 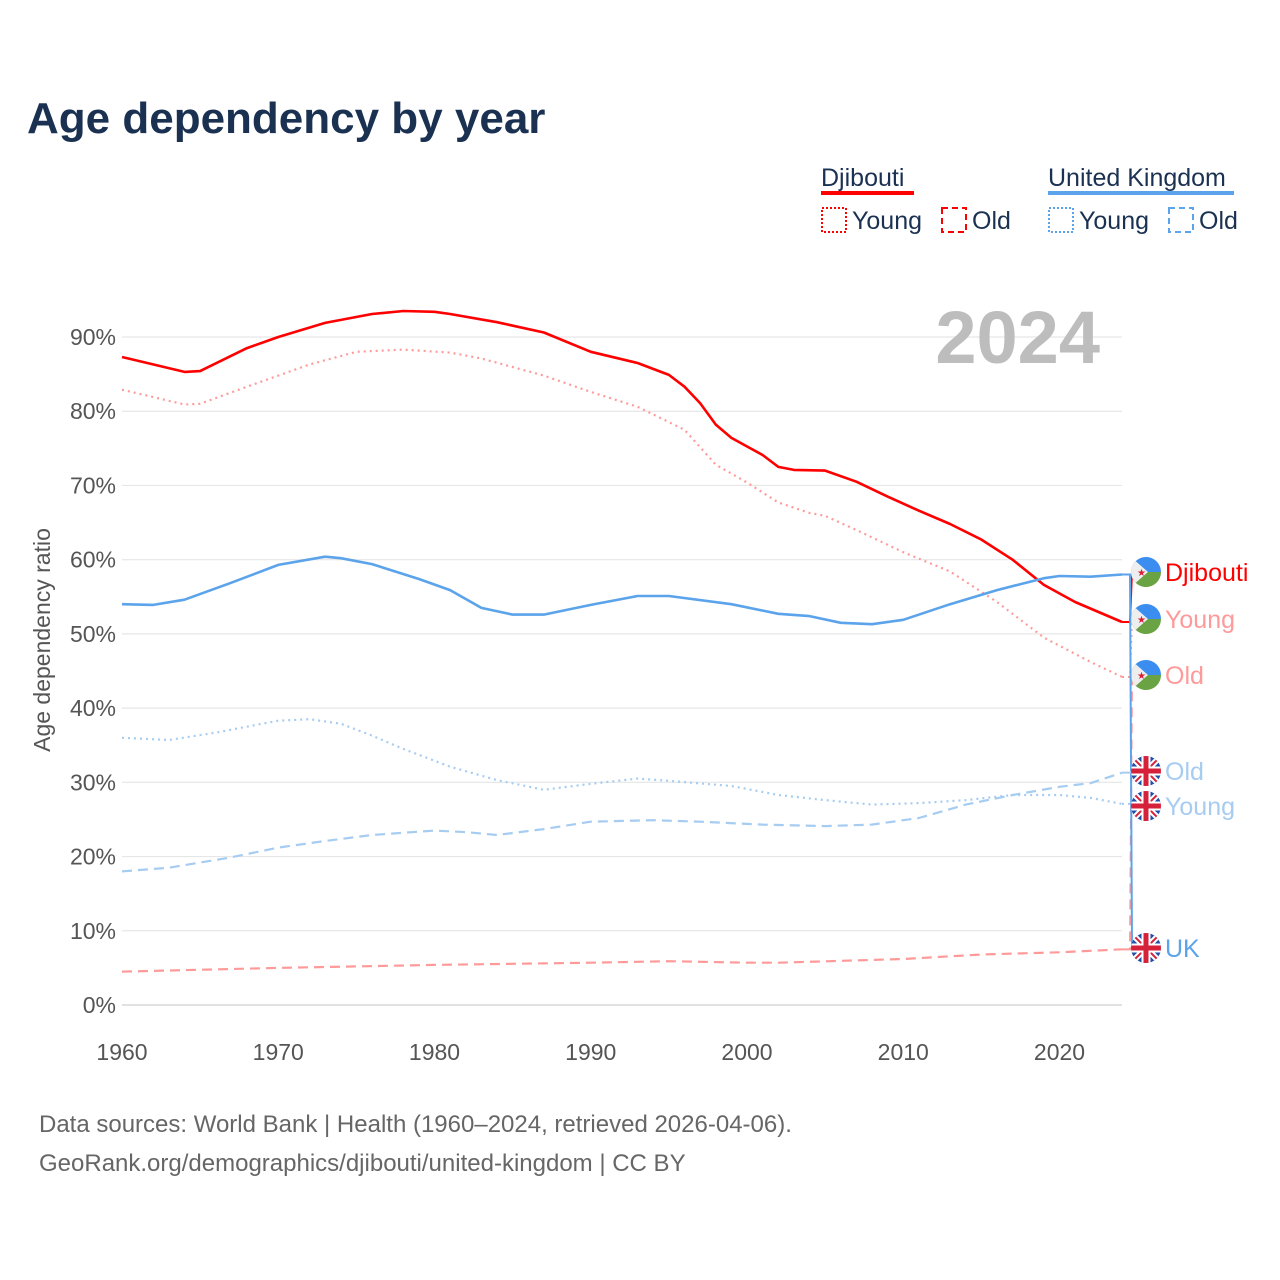 What do you see at coordinates (93, 857) in the screenshot?
I see `y-tick-label: 20%` at bounding box center [93, 857].